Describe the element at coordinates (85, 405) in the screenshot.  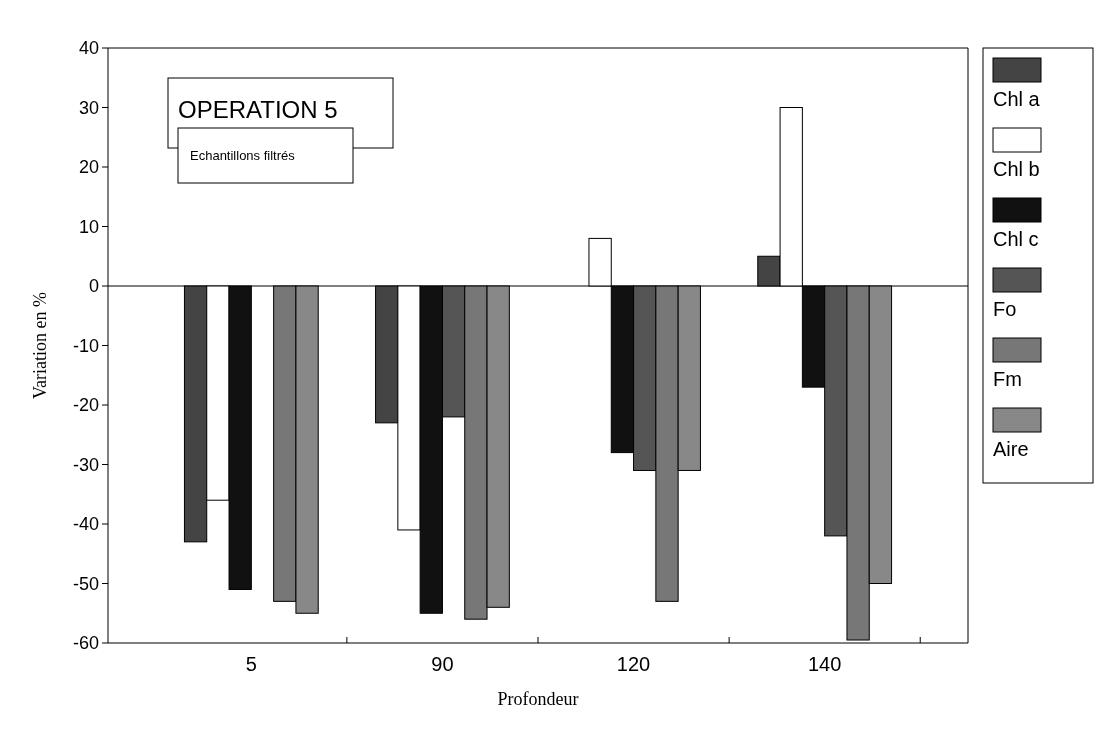
I see `y-tick-label: -20` at that location.